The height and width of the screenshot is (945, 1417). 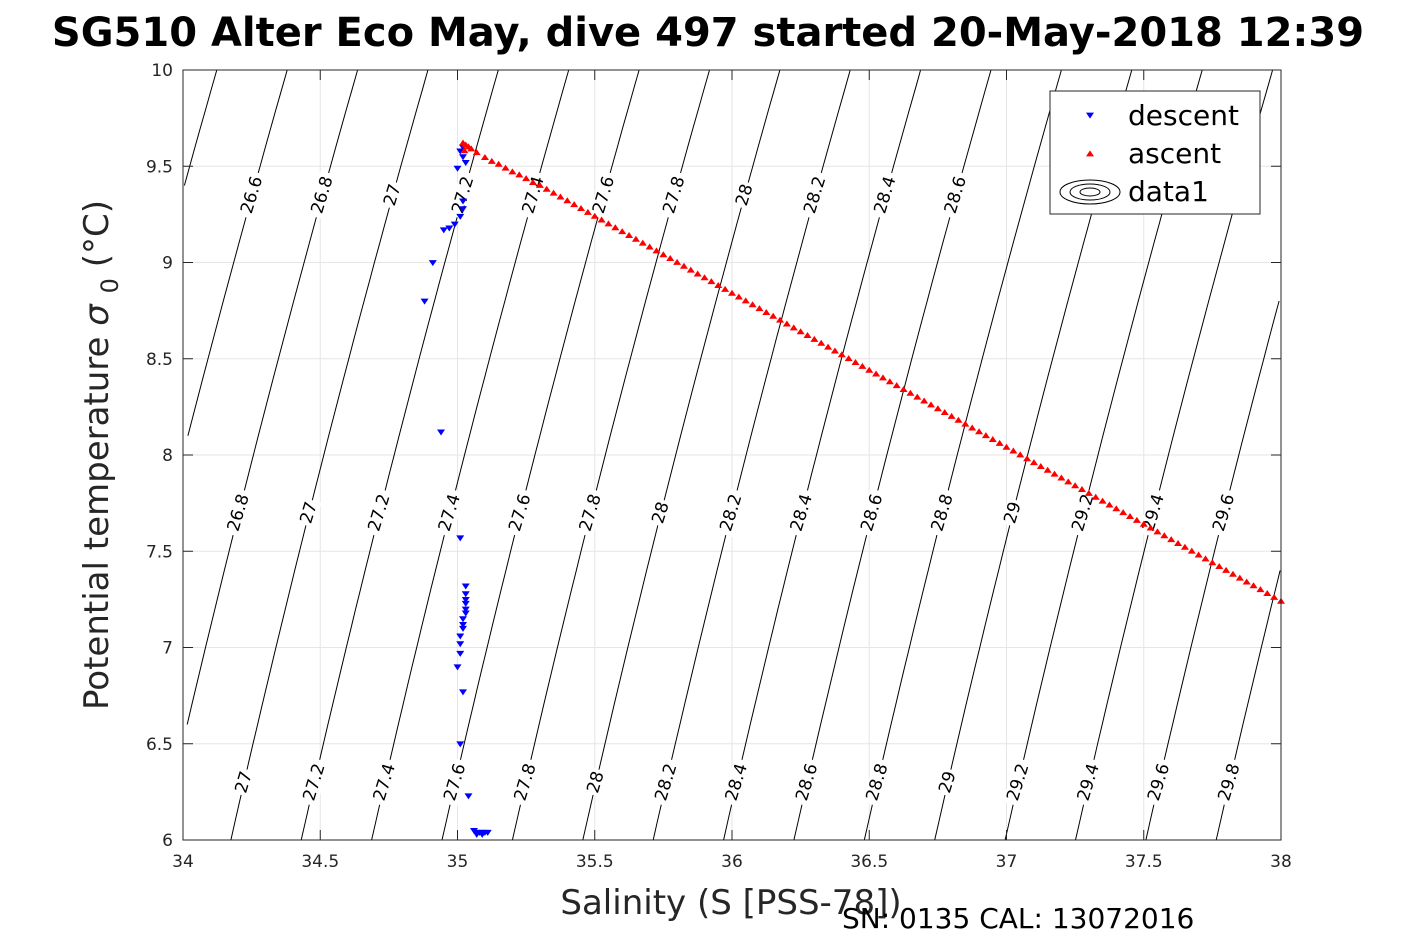 What do you see at coordinates (1183, 115) in the screenshot?
I see `legend-descent-label: descent` at bounding box center [1183, 115].